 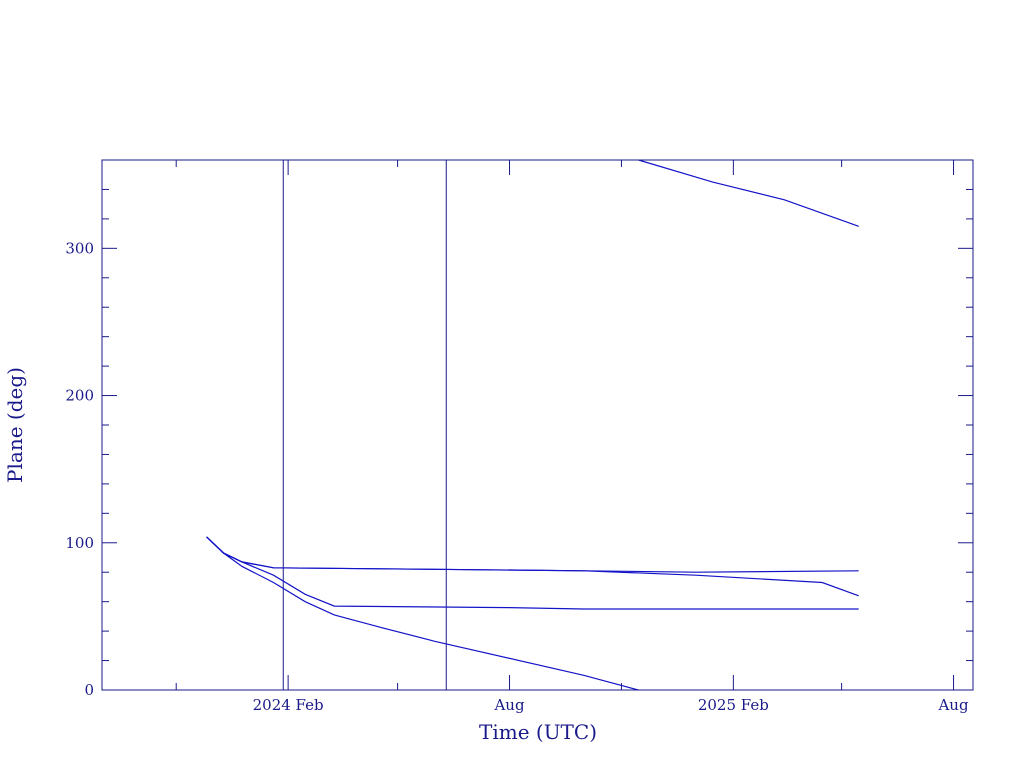 What do you see at coordinates (733, 705) in the screenshot?
I see `x-tick-label: 2025 Feb` at bounding box center [733, 705].